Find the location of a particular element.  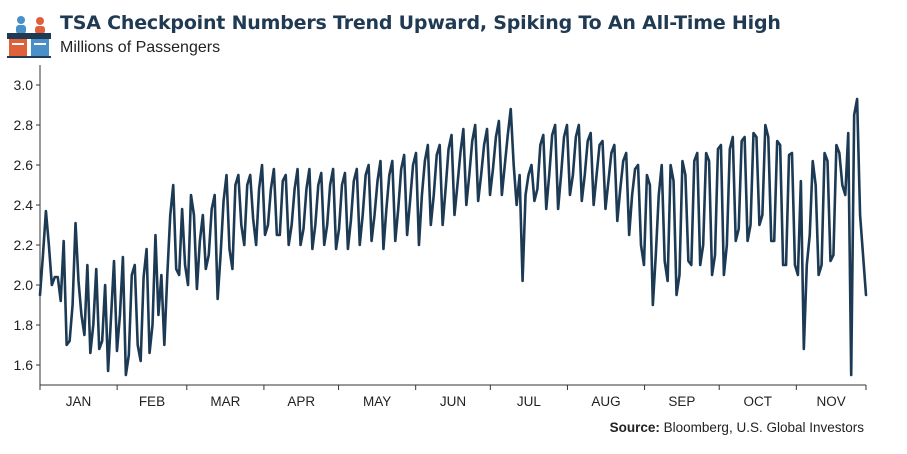

y-tick-label: 2.4 is located at coordinates (24, 205).